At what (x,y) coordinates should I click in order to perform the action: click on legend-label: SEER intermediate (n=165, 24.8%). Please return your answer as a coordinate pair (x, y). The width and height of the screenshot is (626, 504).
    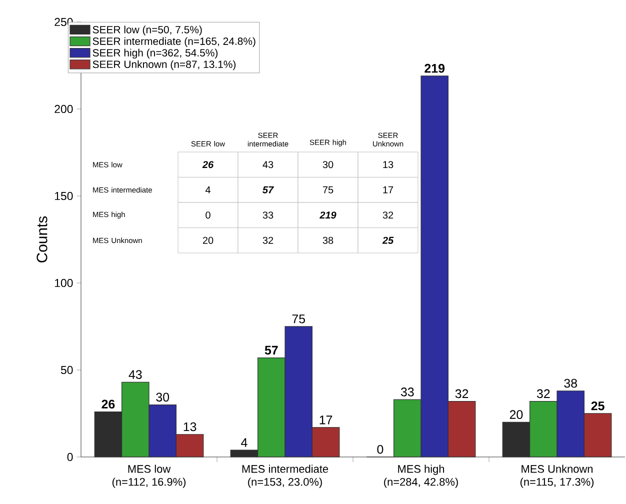
    Looking at the image, I should click on (174, 42).